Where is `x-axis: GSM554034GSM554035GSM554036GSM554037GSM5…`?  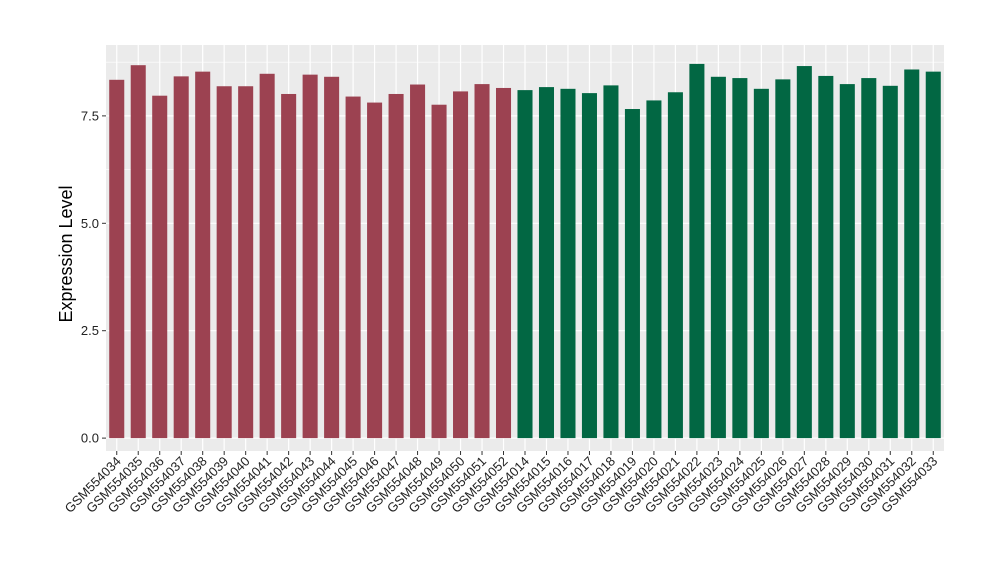
x-axis: GSM554034GSM554035GSM554036GSM554037GSM5… is located at coordinates (501, 483).